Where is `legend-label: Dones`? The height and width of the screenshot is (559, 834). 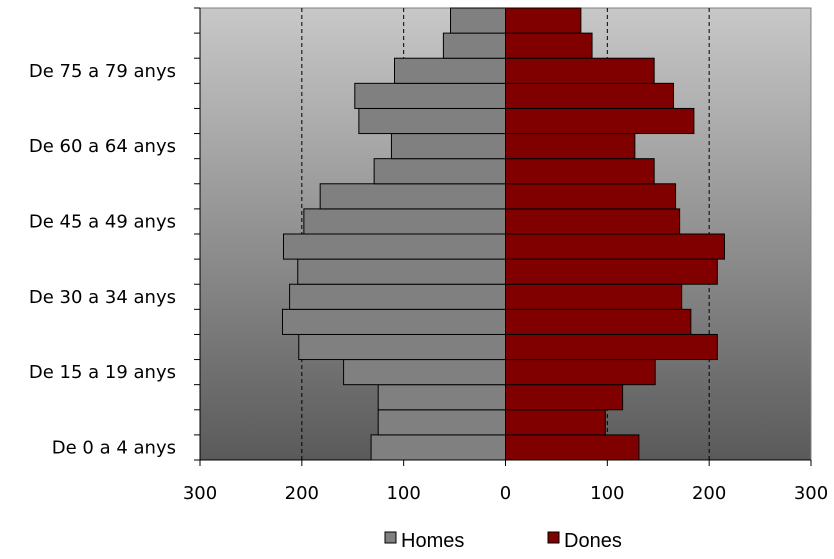
legend-label: Dones is located at coordinates (593, 541).